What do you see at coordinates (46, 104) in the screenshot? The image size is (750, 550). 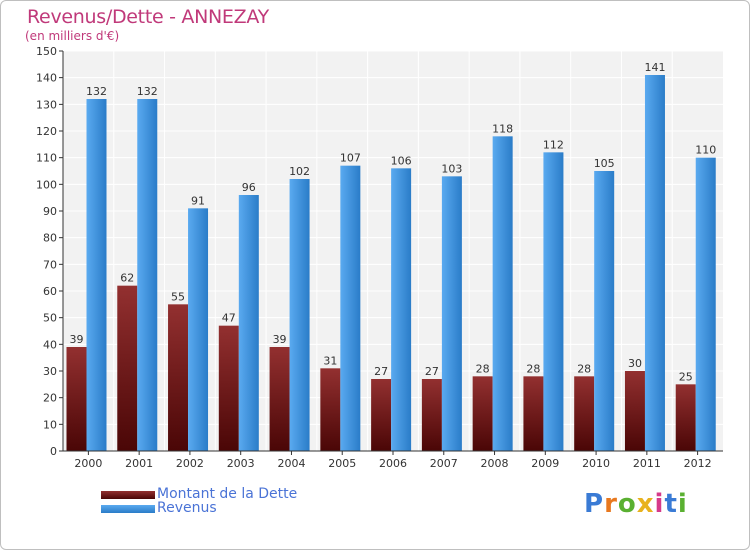 I see `y-tick-label: 130` at bounding box center [46, 104].